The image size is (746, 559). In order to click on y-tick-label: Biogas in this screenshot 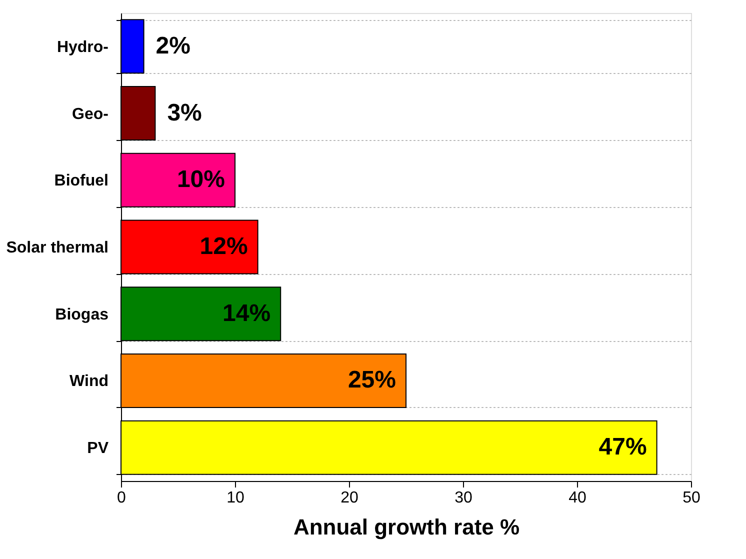, I will do `click(82, 315)`.